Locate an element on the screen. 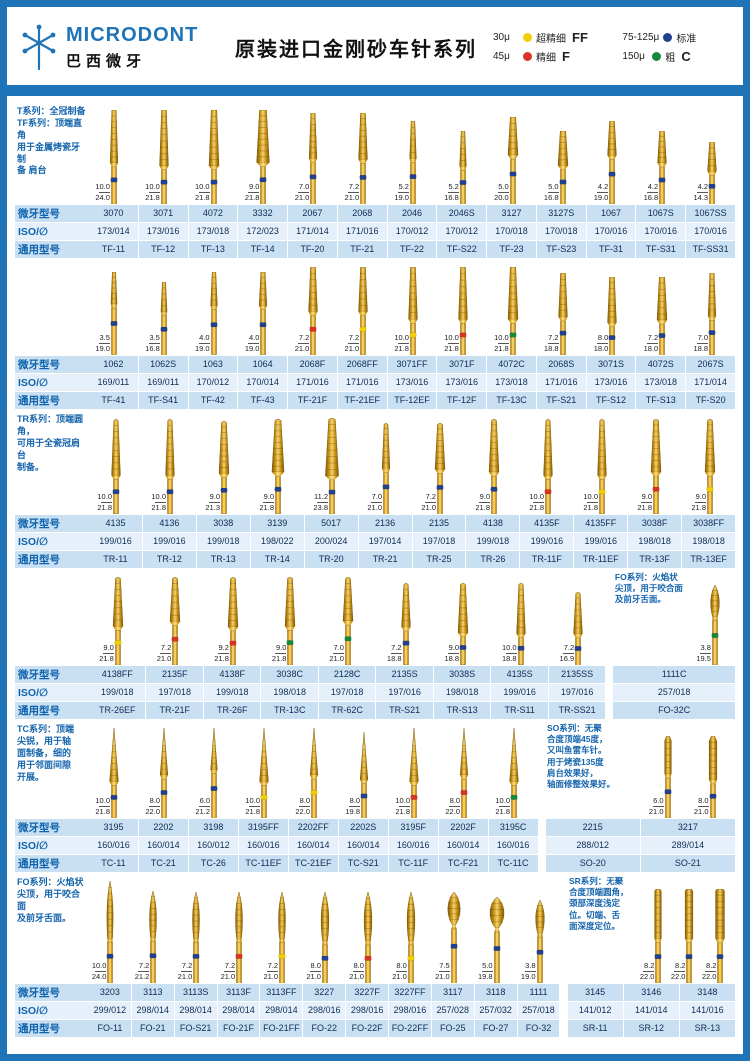  bur-iso: 299/012 is located at coordinates (110, 1010).